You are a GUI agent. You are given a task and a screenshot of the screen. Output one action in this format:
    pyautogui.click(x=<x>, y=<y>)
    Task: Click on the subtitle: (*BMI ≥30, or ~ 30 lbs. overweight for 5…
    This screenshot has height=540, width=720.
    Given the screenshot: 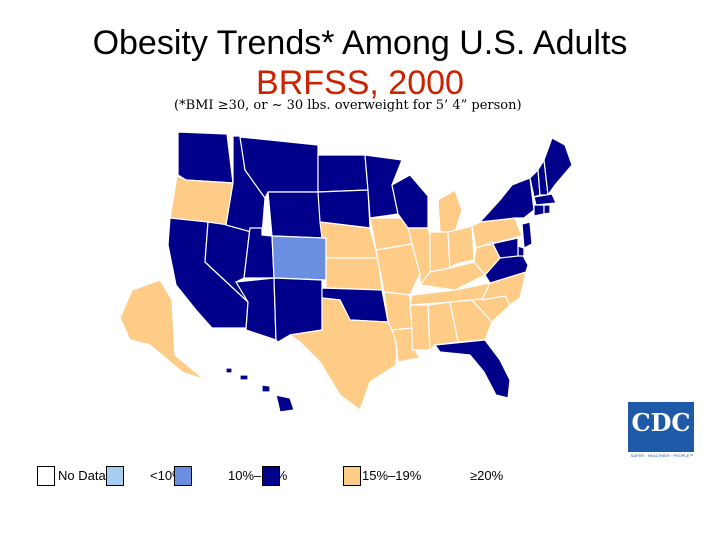 What is the action you would take?
    pyautogui.click(x=348, y=105)
    